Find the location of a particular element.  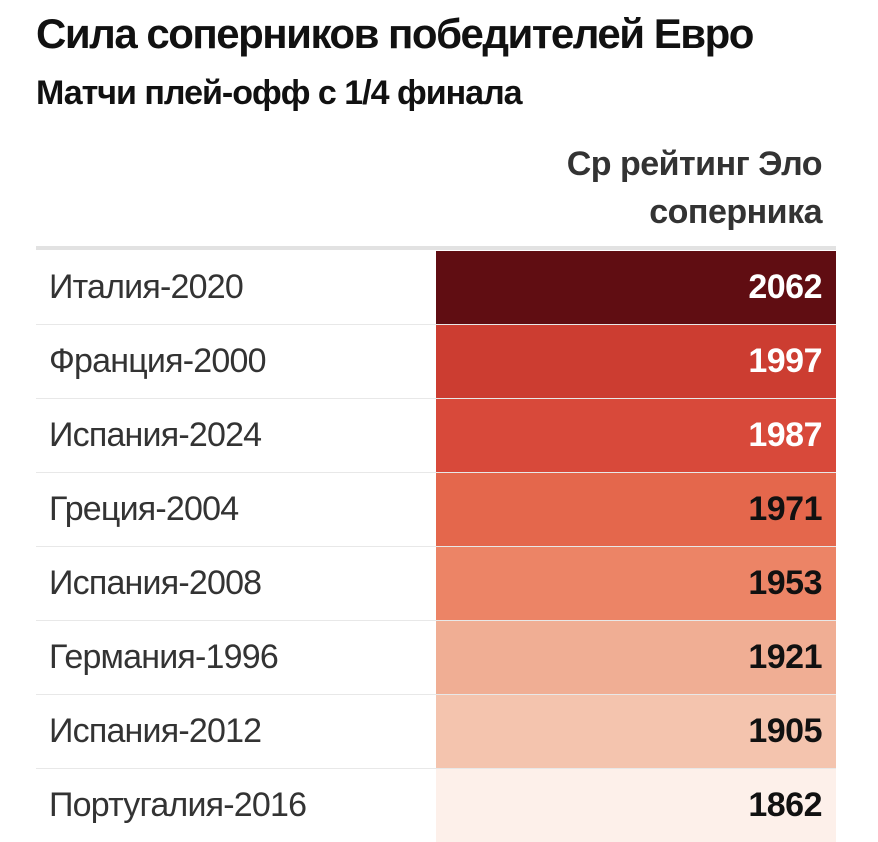

table-row: Португалия-2016 1862 is located at coordinates (436, 805).